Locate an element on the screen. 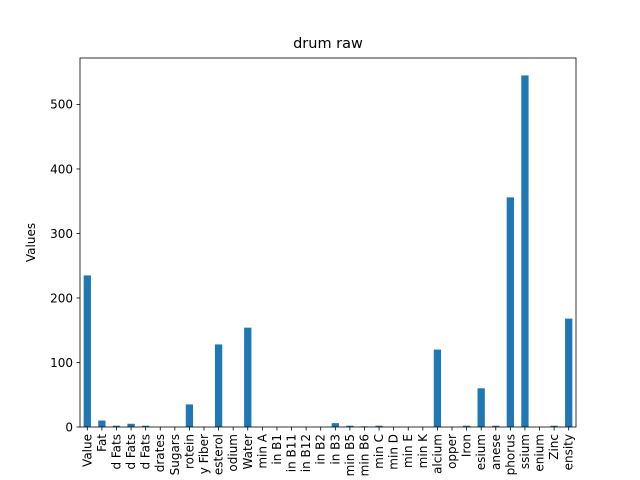 Image resolution: width=640 pixels, height=480 pixels. x-tick-label: min E is located at coordinates (408, 451).